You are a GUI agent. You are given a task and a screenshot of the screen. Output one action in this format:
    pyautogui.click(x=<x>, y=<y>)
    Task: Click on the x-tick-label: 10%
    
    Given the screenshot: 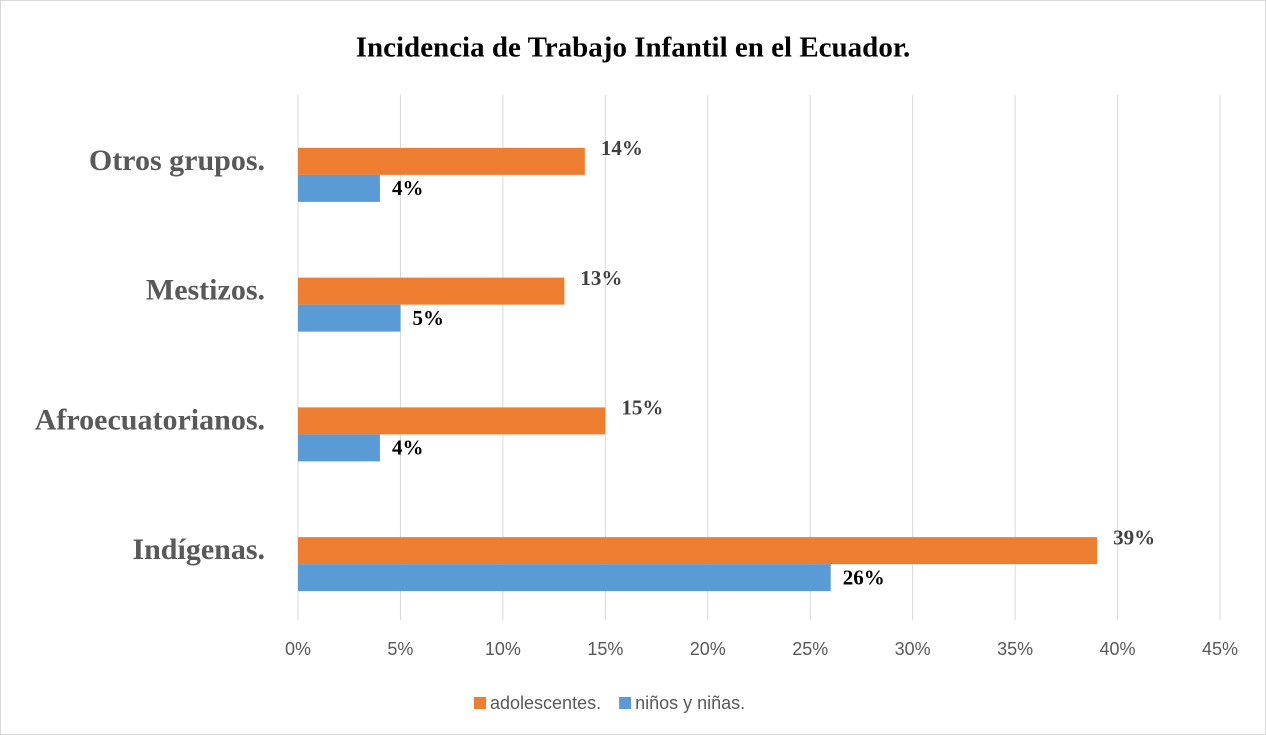 What is the action you would take?
    pyautogui.click(x=503, y=649)
    